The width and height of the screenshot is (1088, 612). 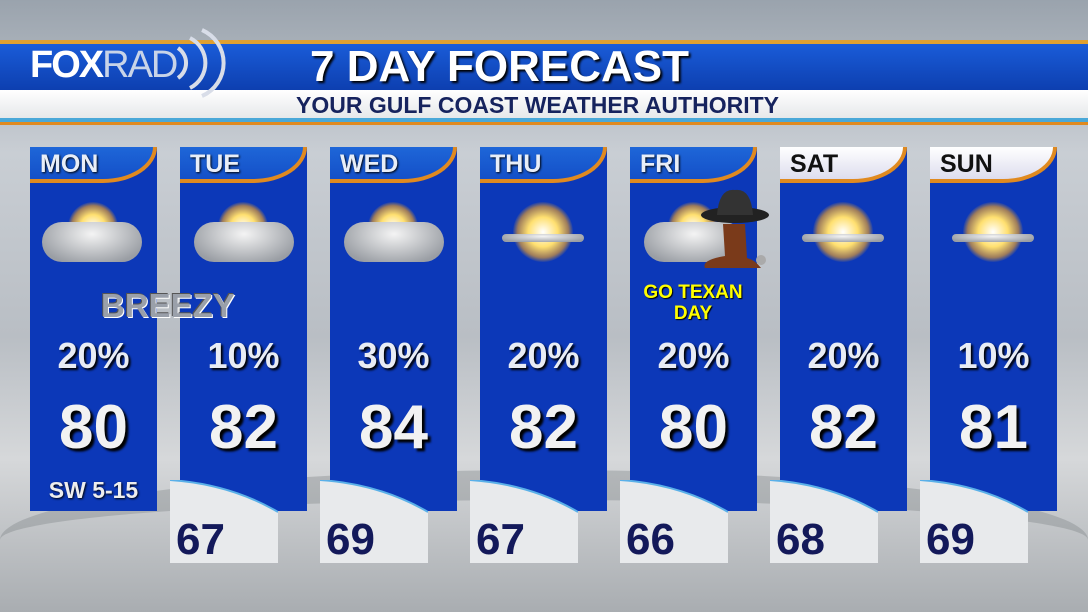 What do you see at coordinates (93, 329) in the screenshot?
I see `day-panel-mon: MON 20% 80 SW 5-15` at bounding box center [93, 329].